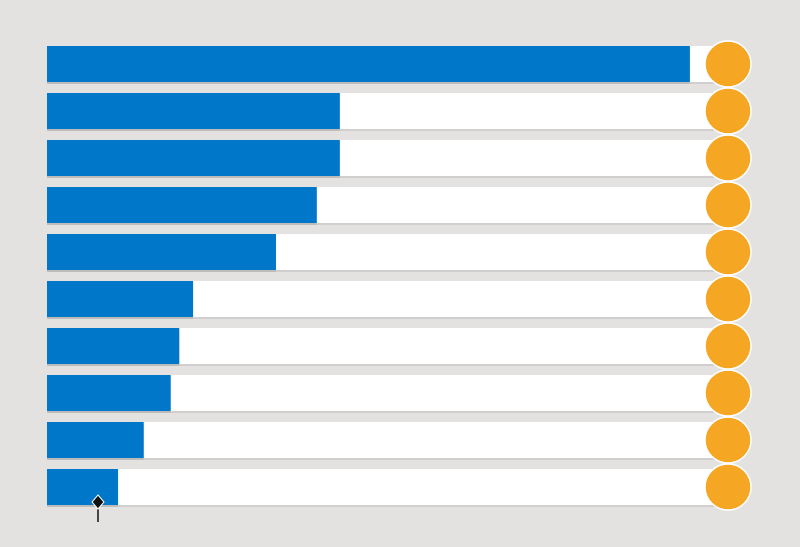 The height and width of the screenshot is (547, 800). What do you see at coordinates (98, 502) in the screenshot?
I see `pointer-marker` at bounding box center [98, 502].